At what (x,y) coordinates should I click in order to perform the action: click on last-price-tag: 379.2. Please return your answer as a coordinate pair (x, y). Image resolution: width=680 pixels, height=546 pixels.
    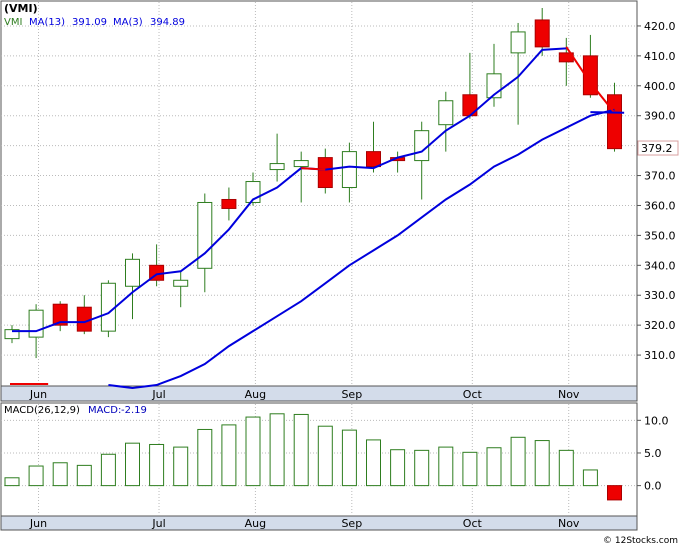
    Looking at the image, I should click on (658, 148).